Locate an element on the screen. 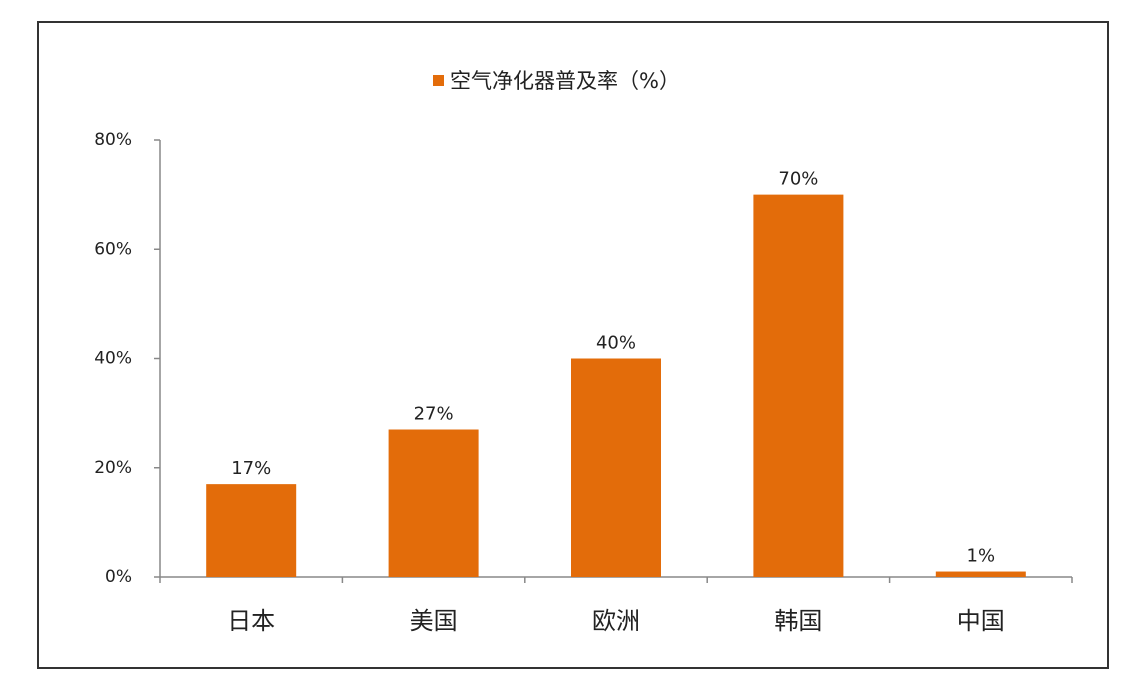 Image resolution: width=1143 pixels, height=692 pixels. x-tick-label: 韩国 is located at coordinates (798, 621).